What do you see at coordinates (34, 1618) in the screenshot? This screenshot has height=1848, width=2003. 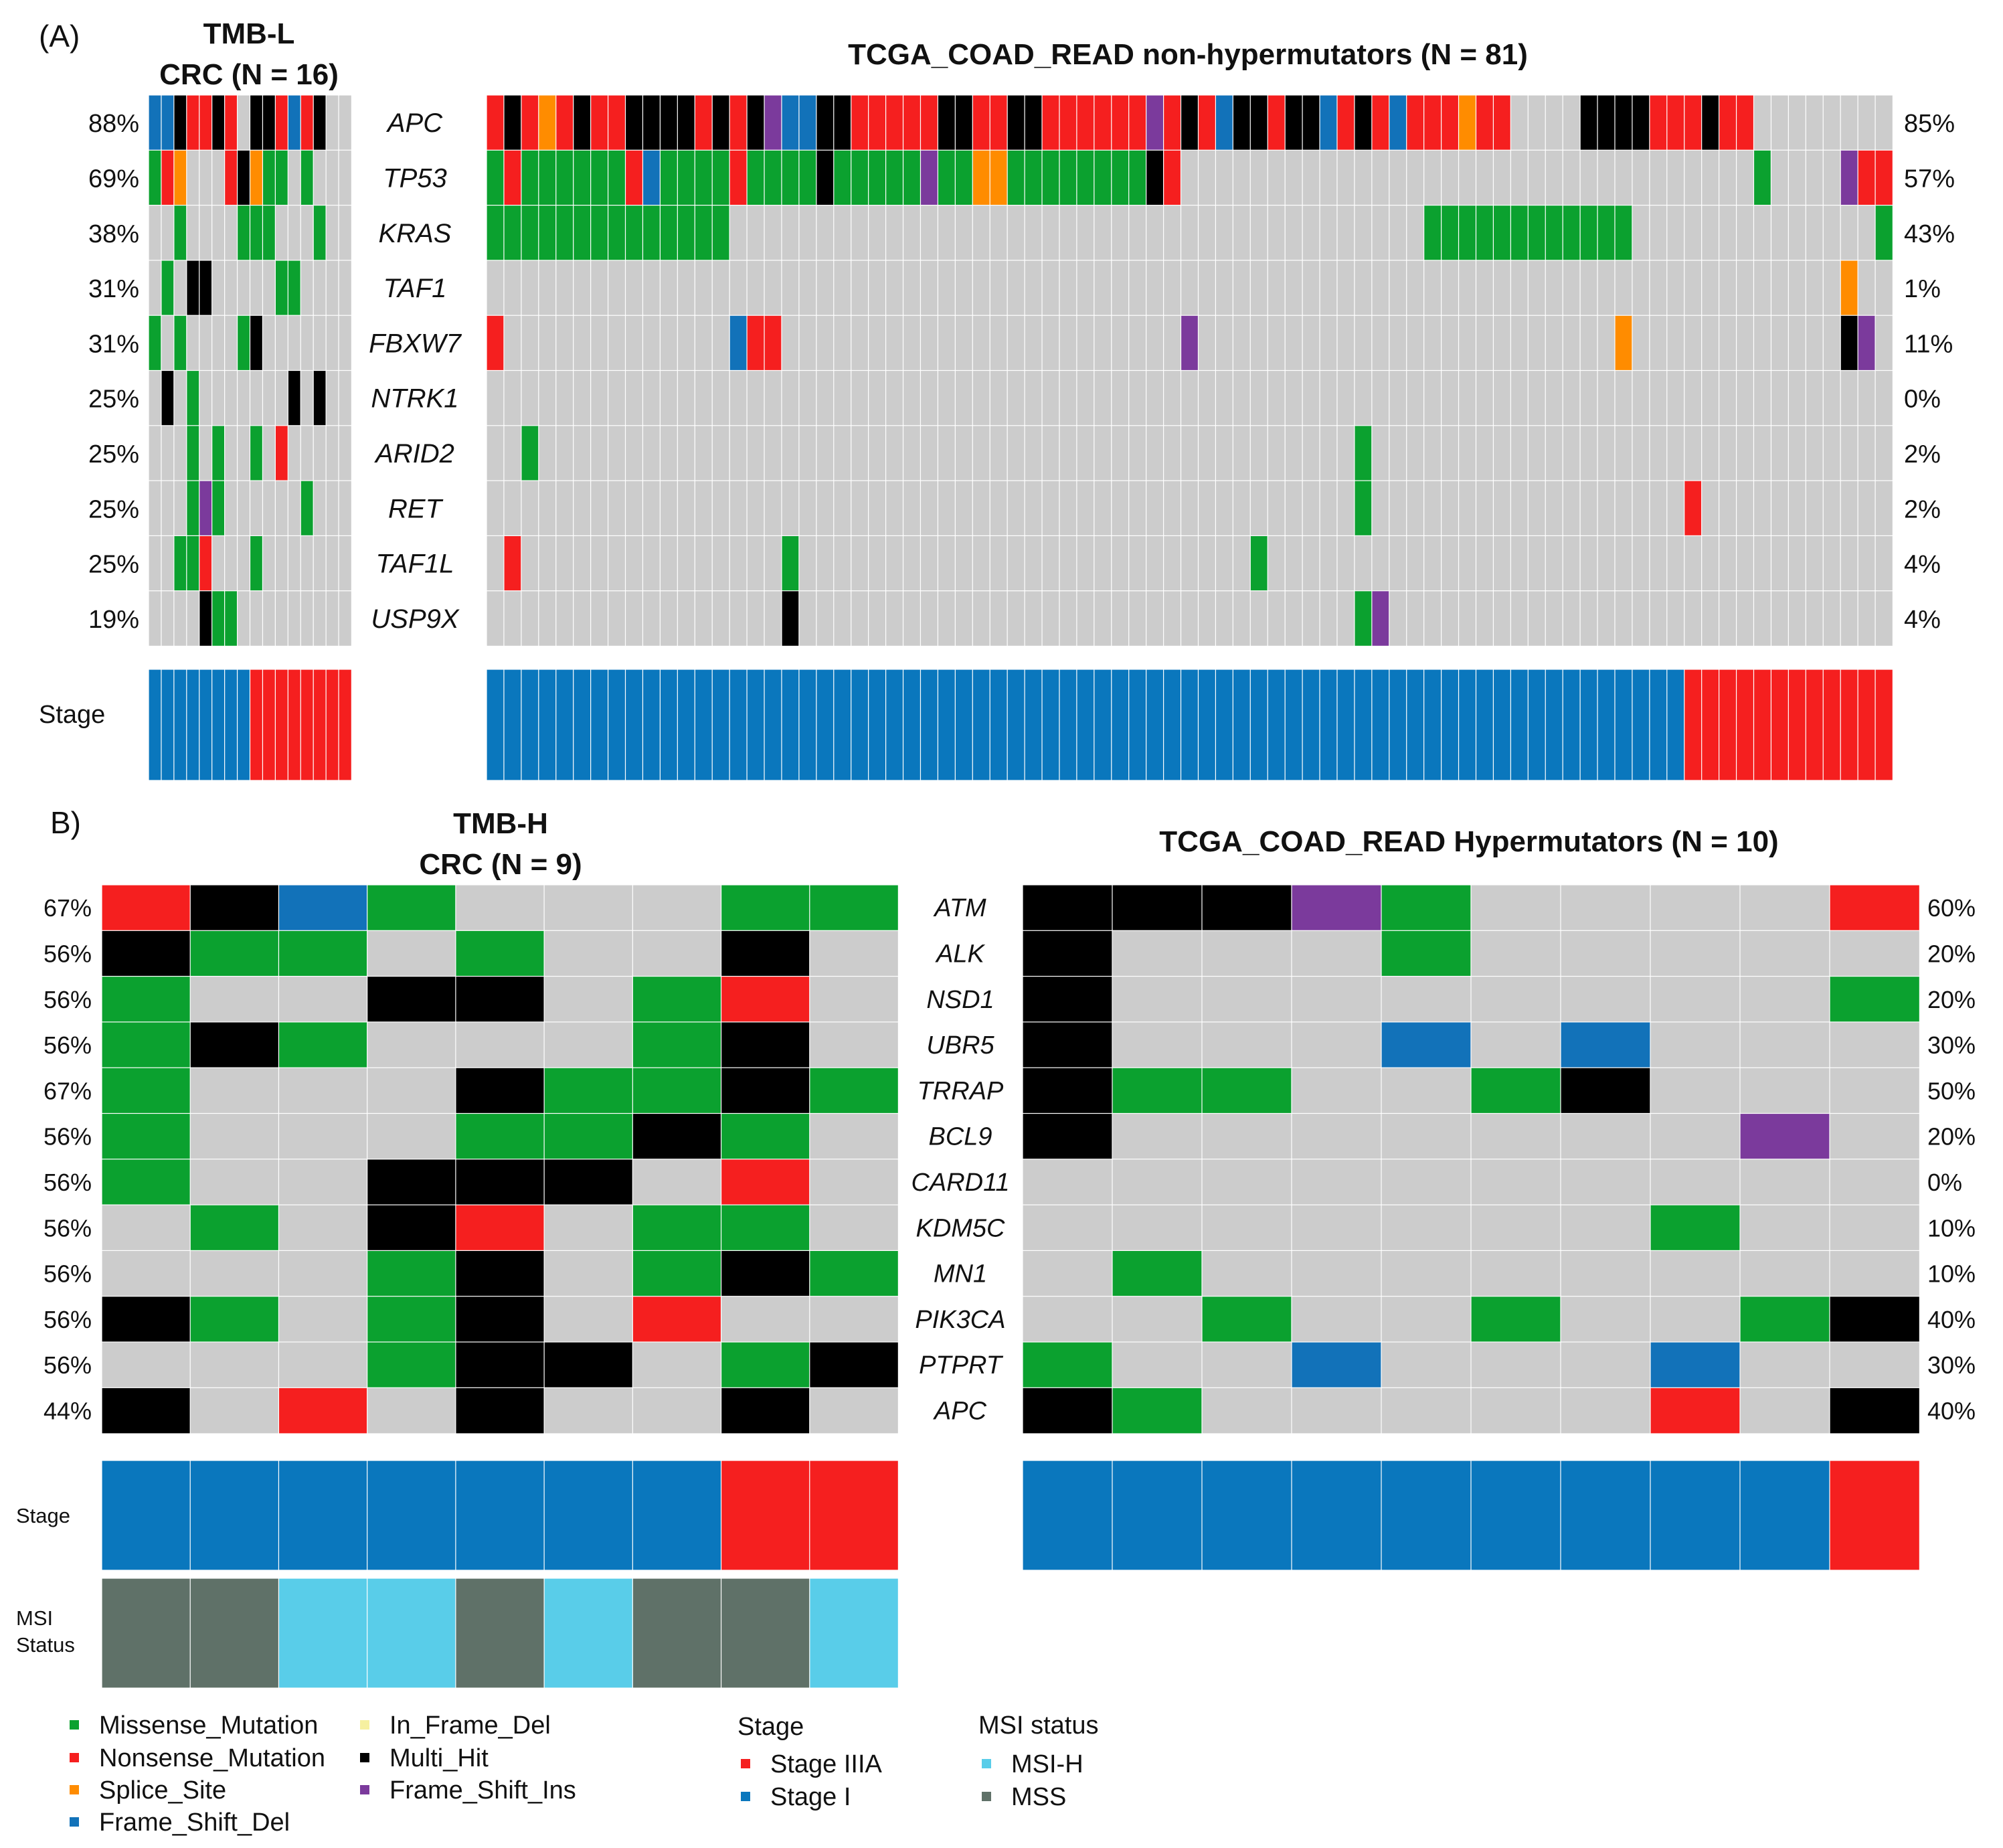 I see `panel-b-msi-label-line1: MSI` at bounding box center [34, 1618].